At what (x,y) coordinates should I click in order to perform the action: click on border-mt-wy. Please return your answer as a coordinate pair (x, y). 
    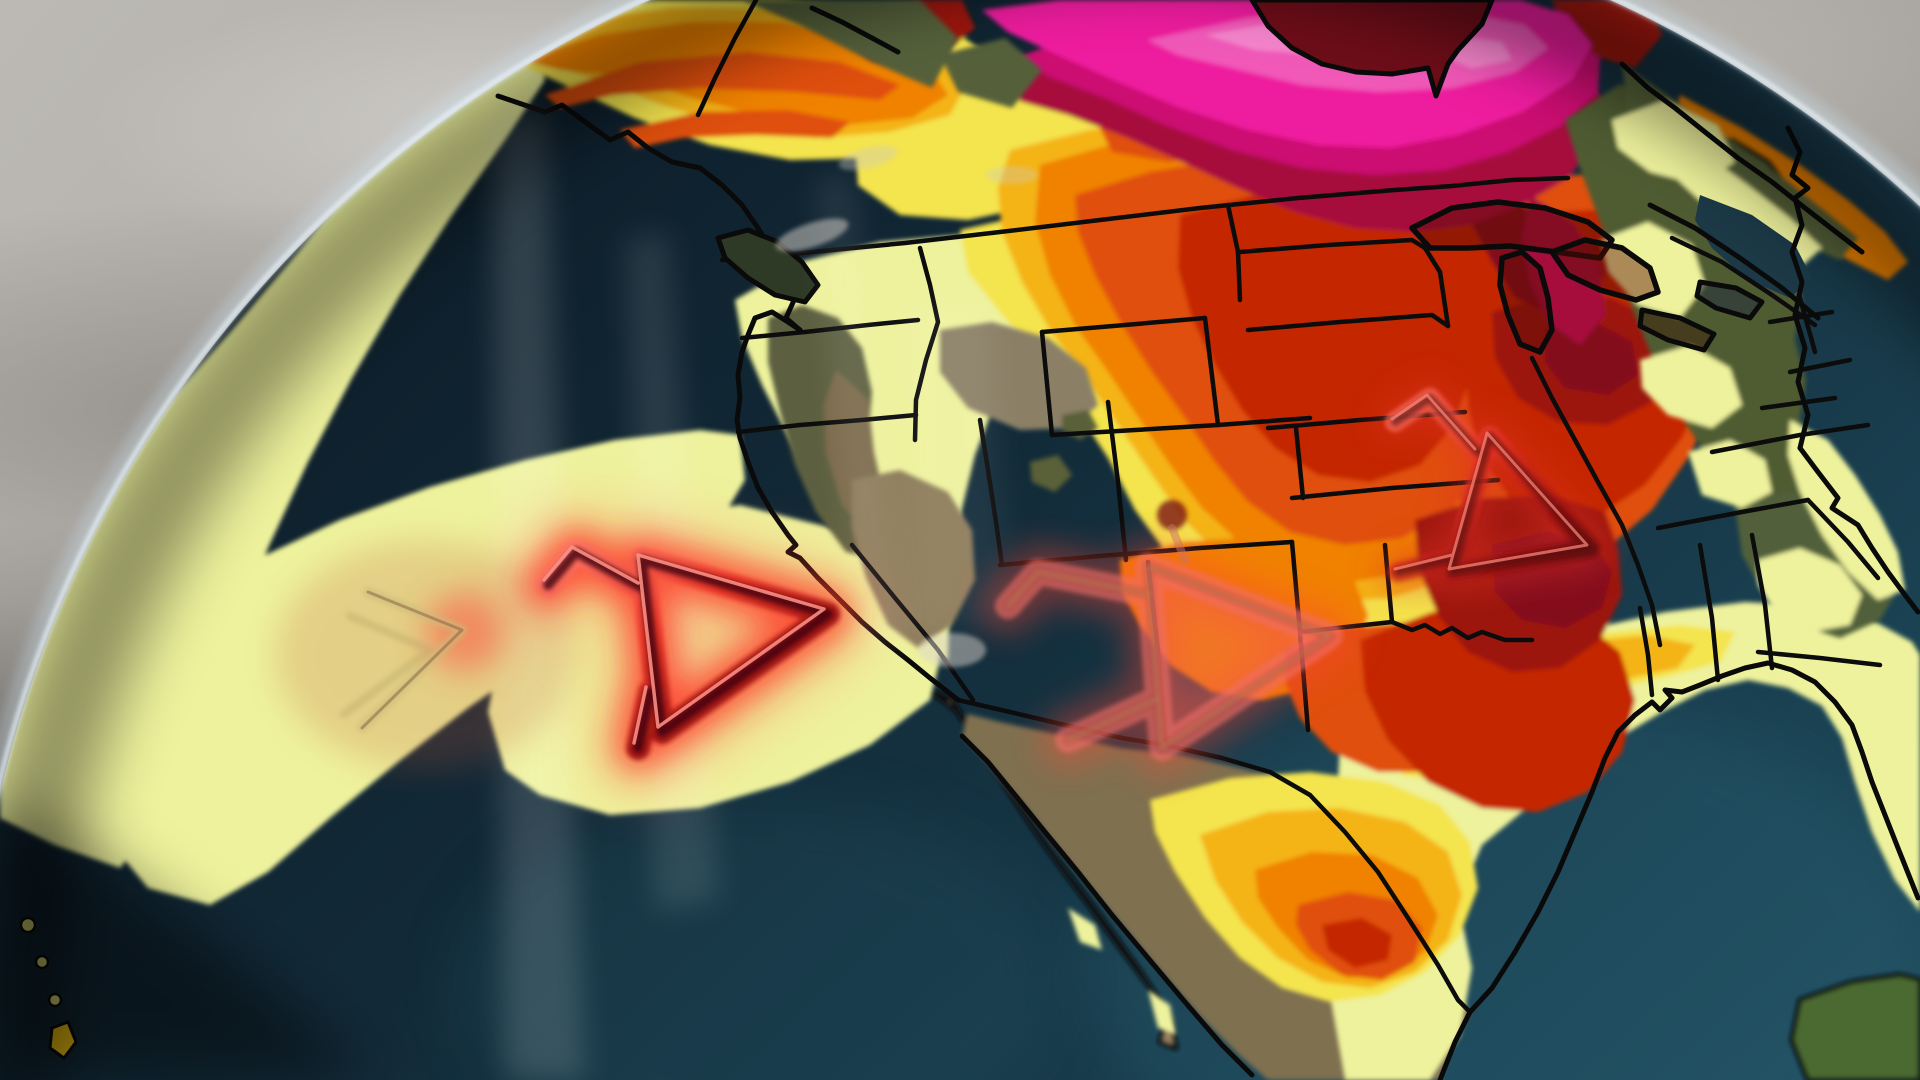
    Looking at the image, I should click on (1123, 325).